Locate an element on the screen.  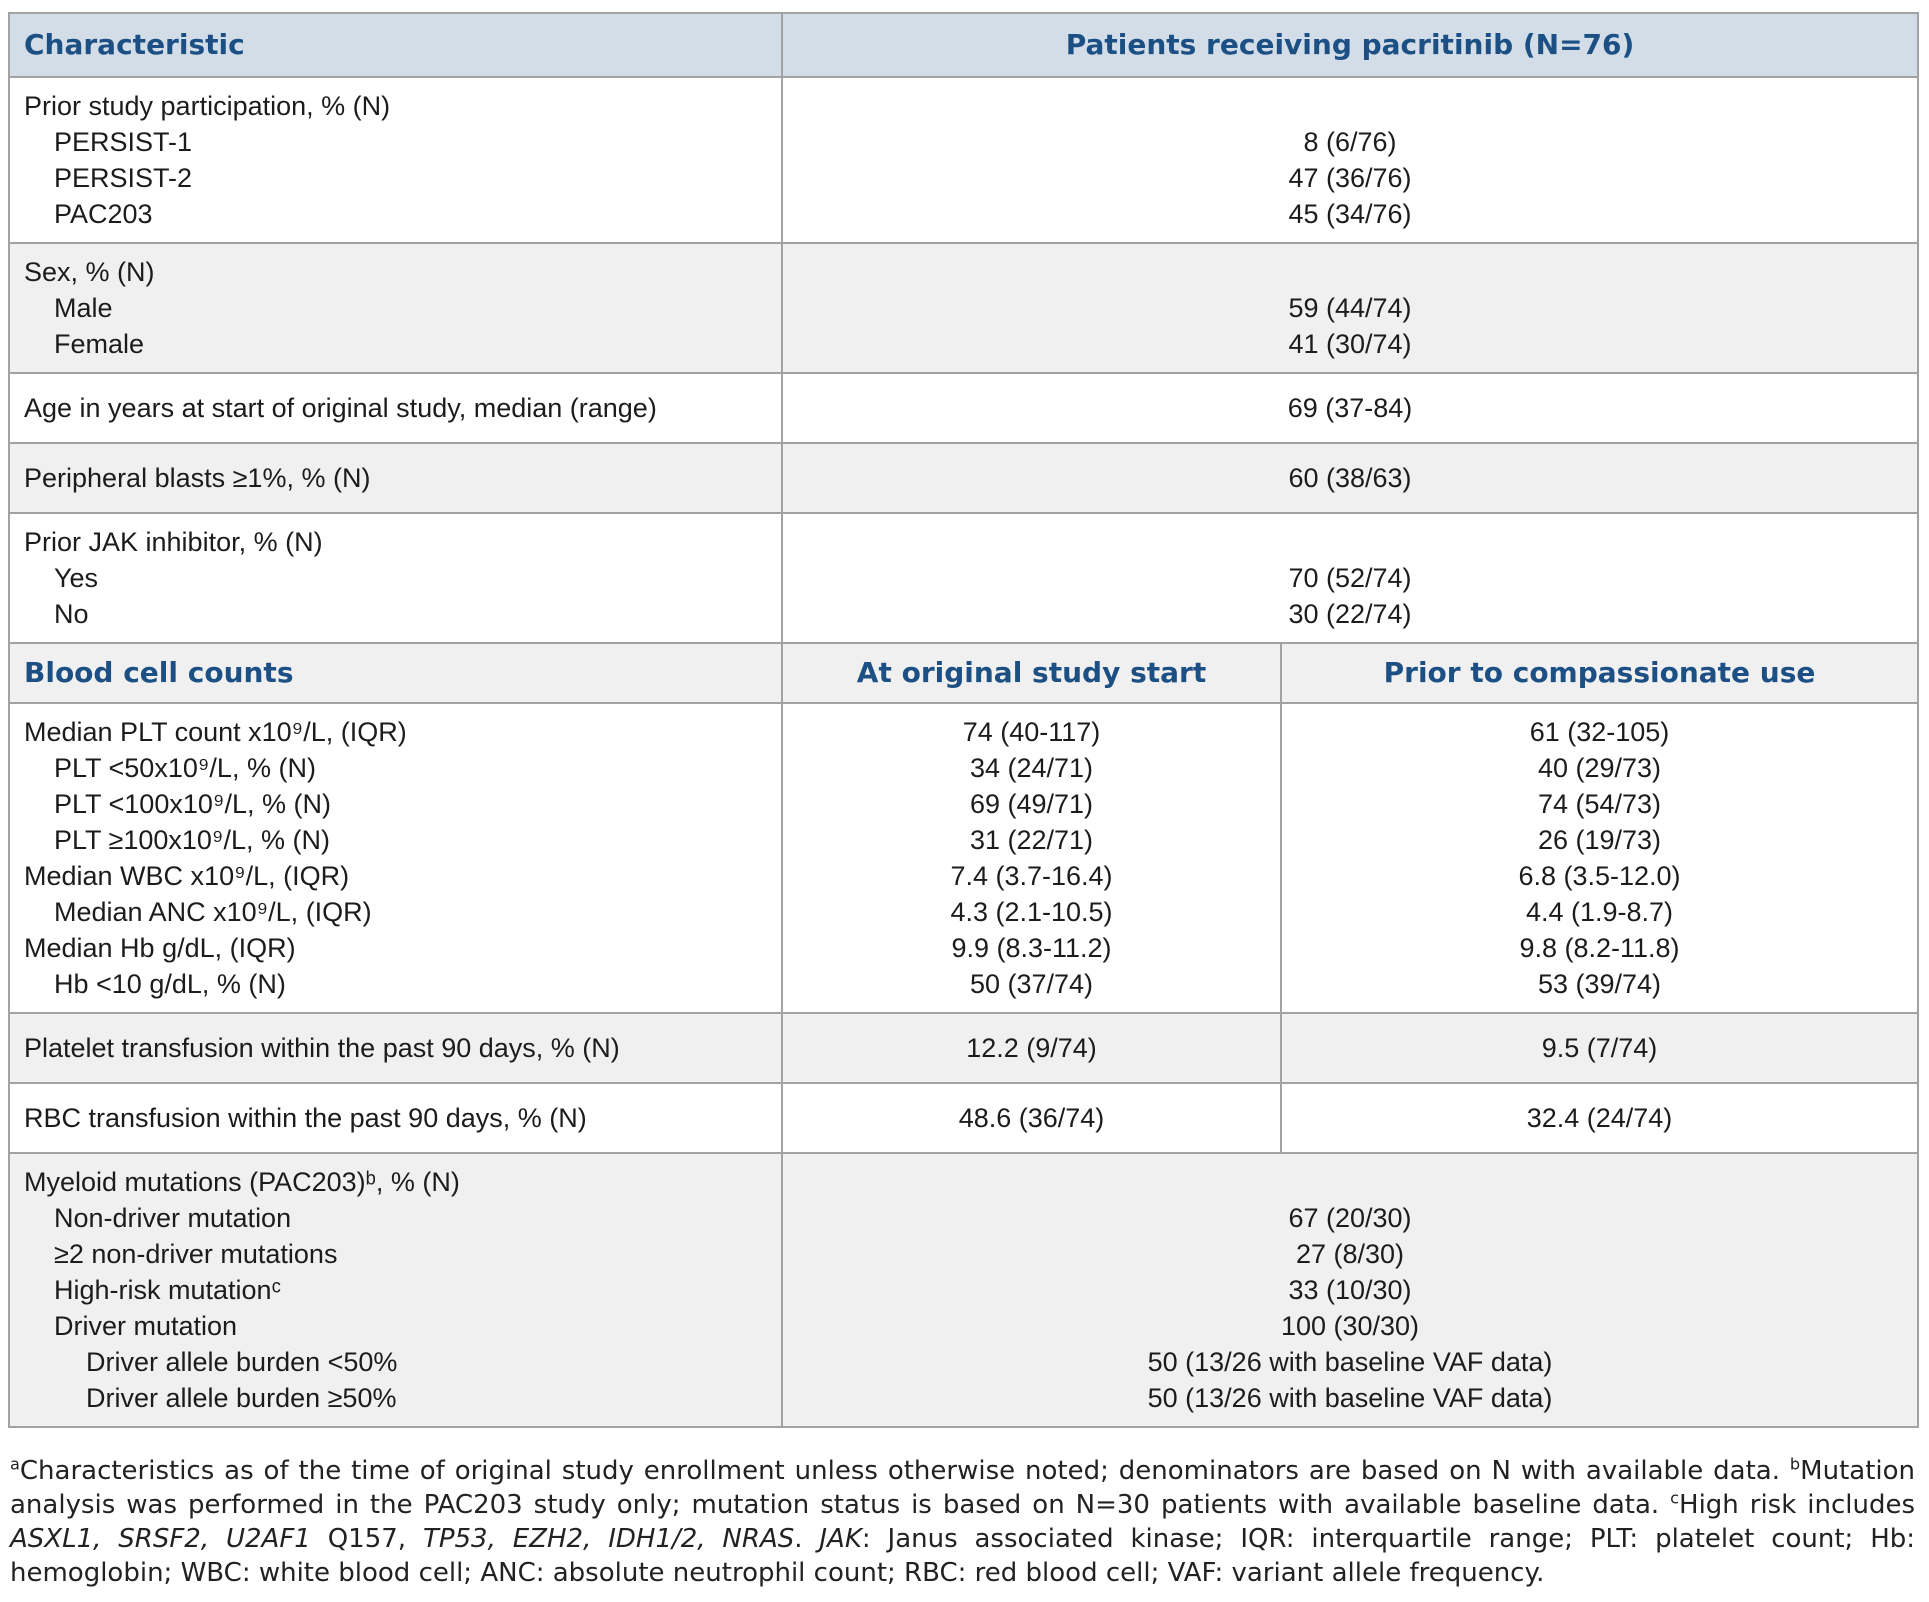
value: 60 (38/63) is located at coordinates (1350, 478).